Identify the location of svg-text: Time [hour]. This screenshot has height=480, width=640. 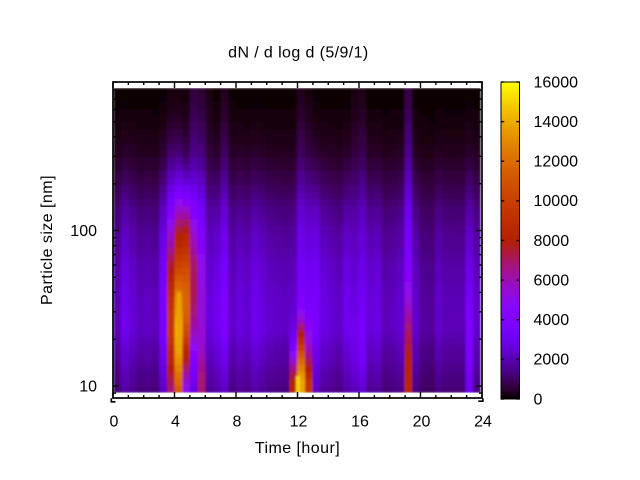
(297, 448).